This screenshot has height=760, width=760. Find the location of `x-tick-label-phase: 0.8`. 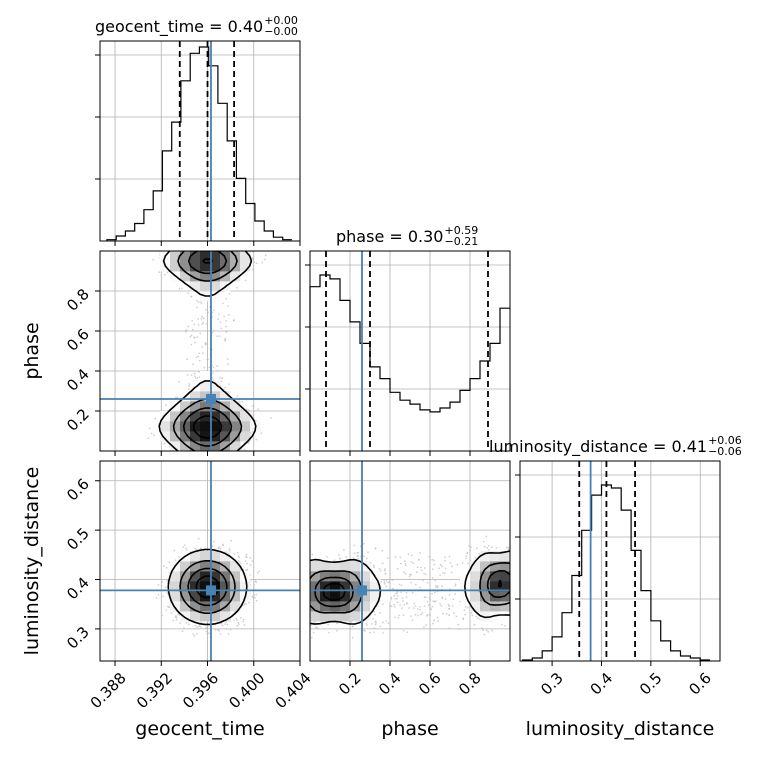

x-tick-label-phase: 0.8 is located at coordinates (470, 684).